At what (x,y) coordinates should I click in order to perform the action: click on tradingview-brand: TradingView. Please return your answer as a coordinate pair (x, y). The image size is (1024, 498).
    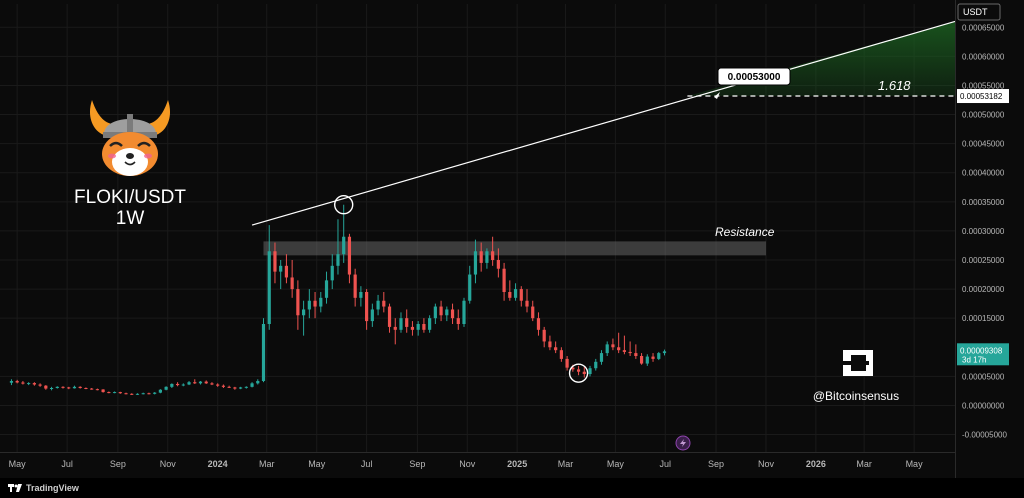
    Looking at the image, I should click on (53, 488).